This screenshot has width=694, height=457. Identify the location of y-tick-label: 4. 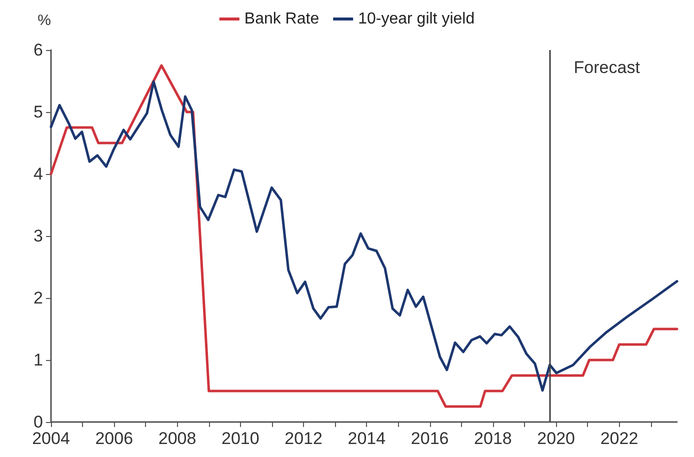
(38, 174).